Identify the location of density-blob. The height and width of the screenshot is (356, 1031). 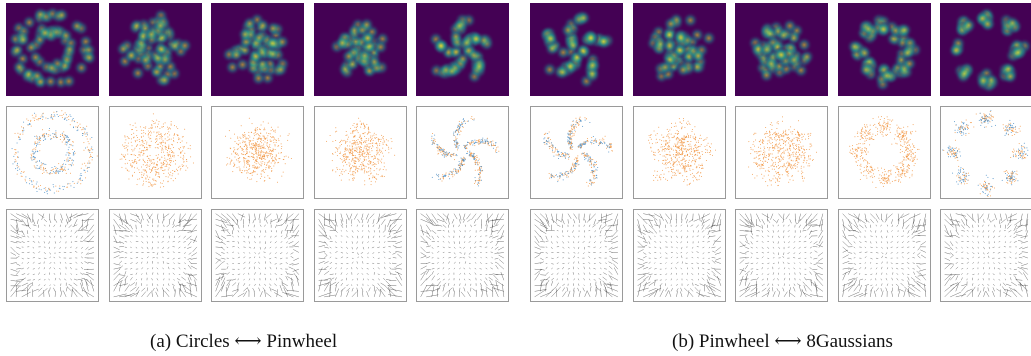
(452, 71).